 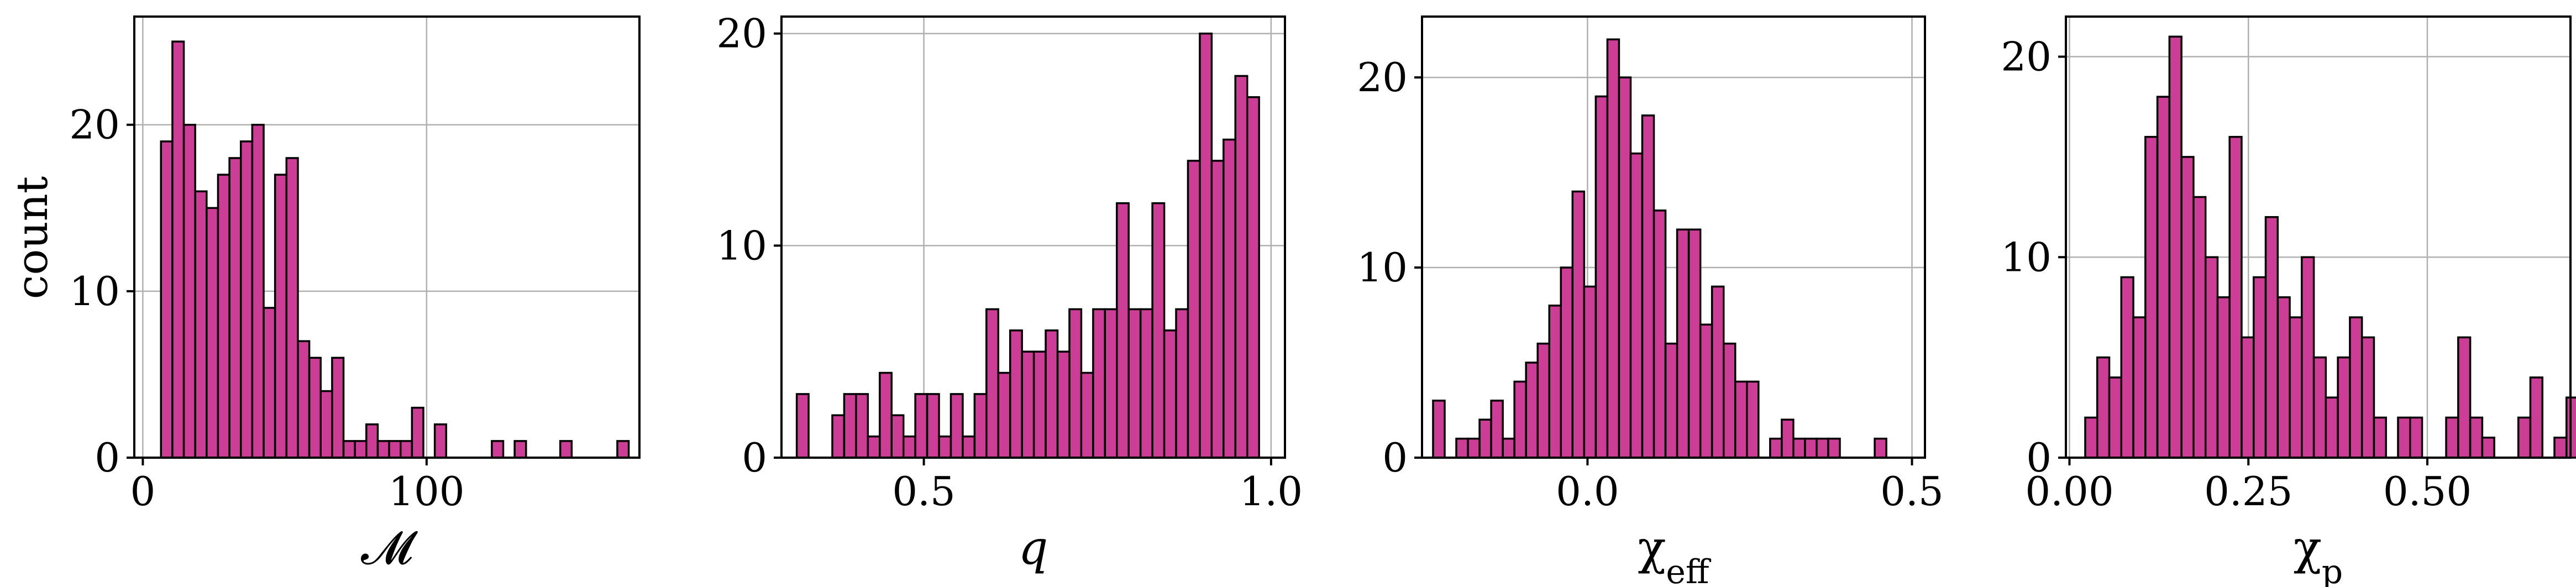 What do you see at coordinates (2248, 492) in the screenshot?
I see `x-tick-label: 0.25` at bounding box center [2248, 492].